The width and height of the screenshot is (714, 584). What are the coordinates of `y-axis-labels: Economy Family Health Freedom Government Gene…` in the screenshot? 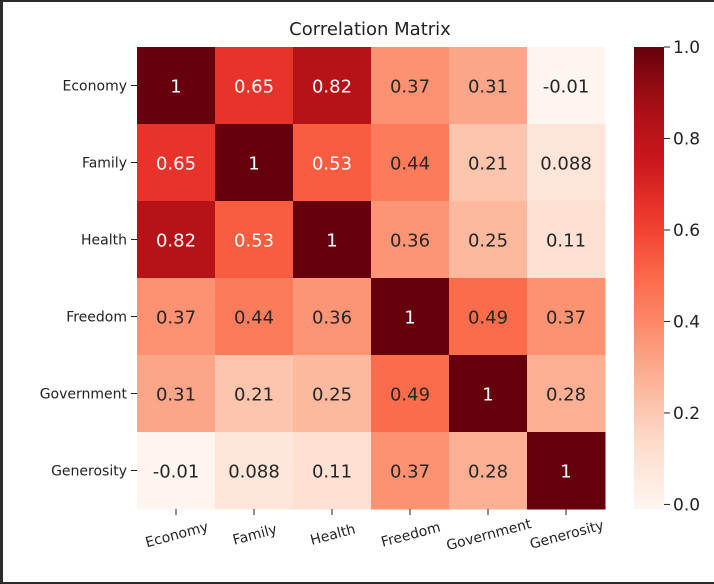 It's located at (88, 279).